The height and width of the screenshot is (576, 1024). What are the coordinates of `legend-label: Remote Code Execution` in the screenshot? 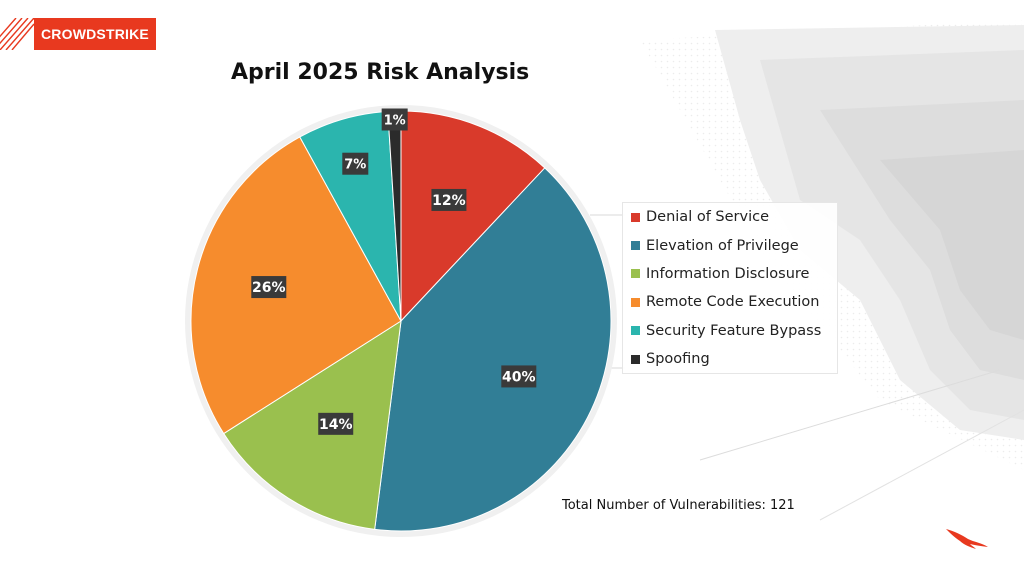 It's located at (733, 302).